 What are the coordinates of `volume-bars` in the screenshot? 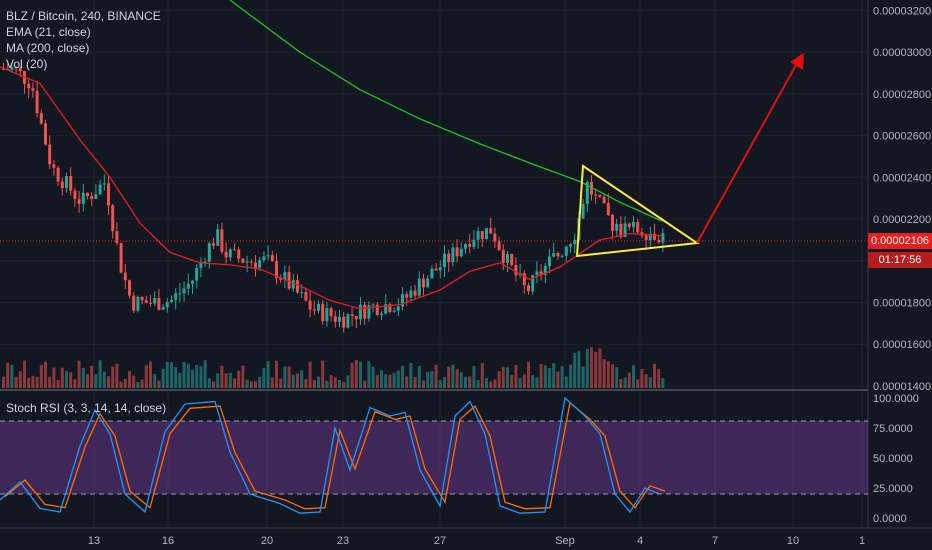 It's located at (333, 367).